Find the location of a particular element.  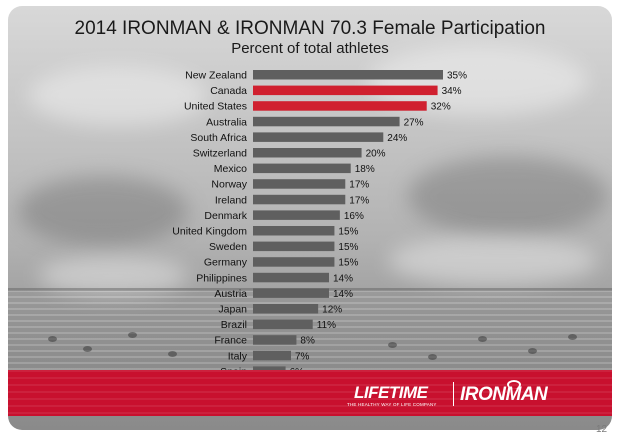

logo-divider is located at coordinates (453, 394).